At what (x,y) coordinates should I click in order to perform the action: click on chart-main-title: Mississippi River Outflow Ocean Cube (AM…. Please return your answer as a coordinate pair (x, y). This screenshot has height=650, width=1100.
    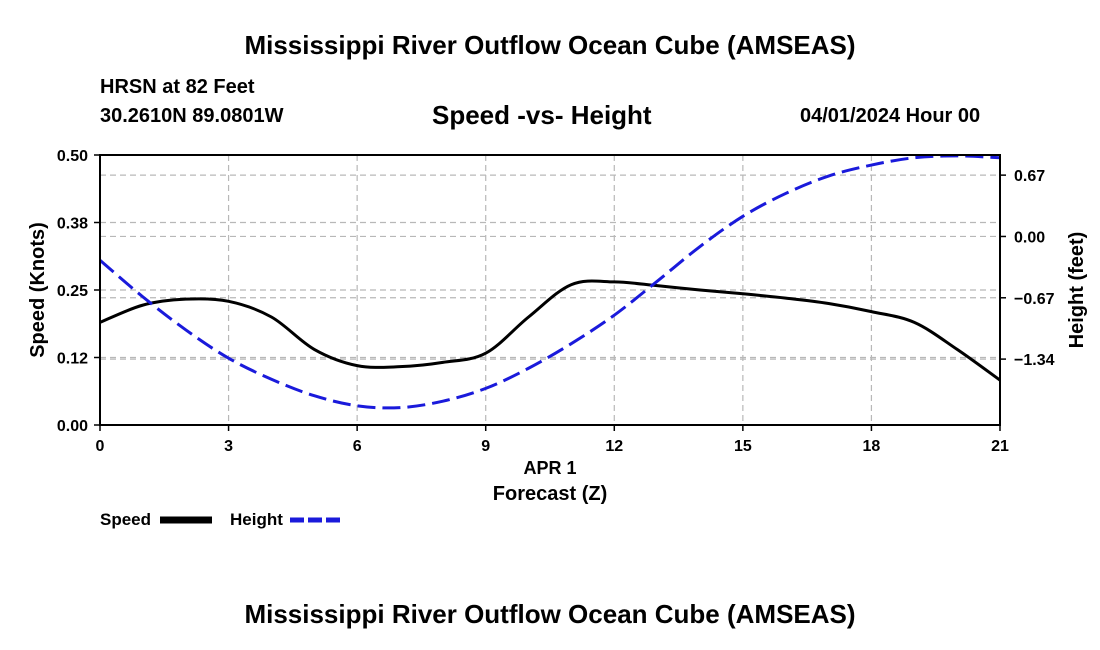
    Looking at the image, I should click on (550, 45).